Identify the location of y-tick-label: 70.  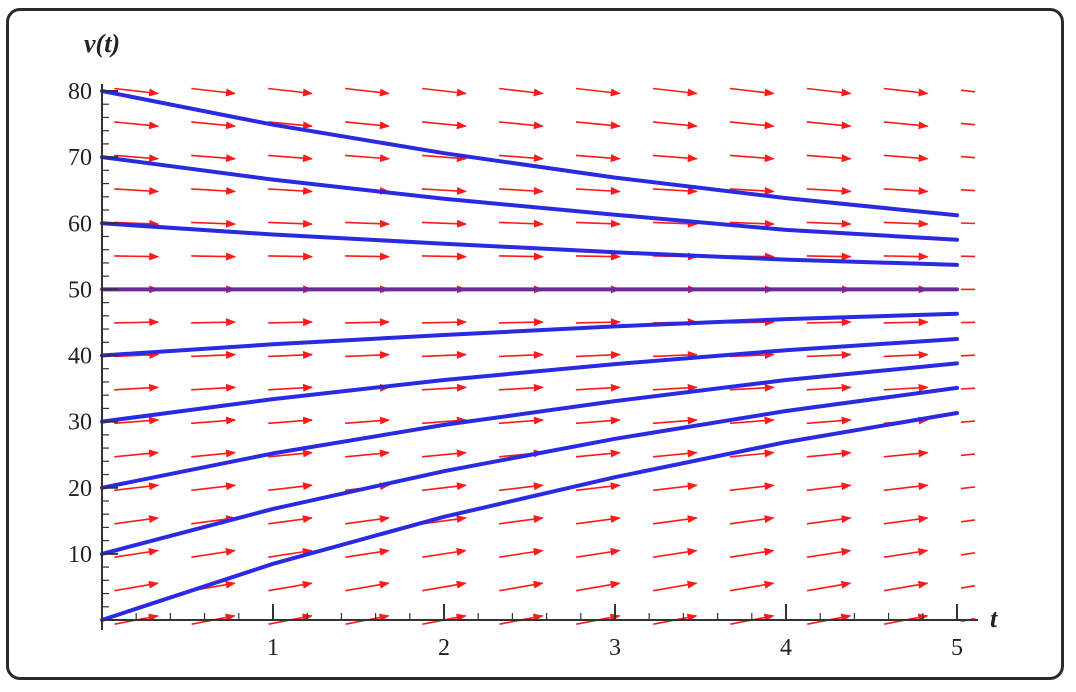
(80, 158).